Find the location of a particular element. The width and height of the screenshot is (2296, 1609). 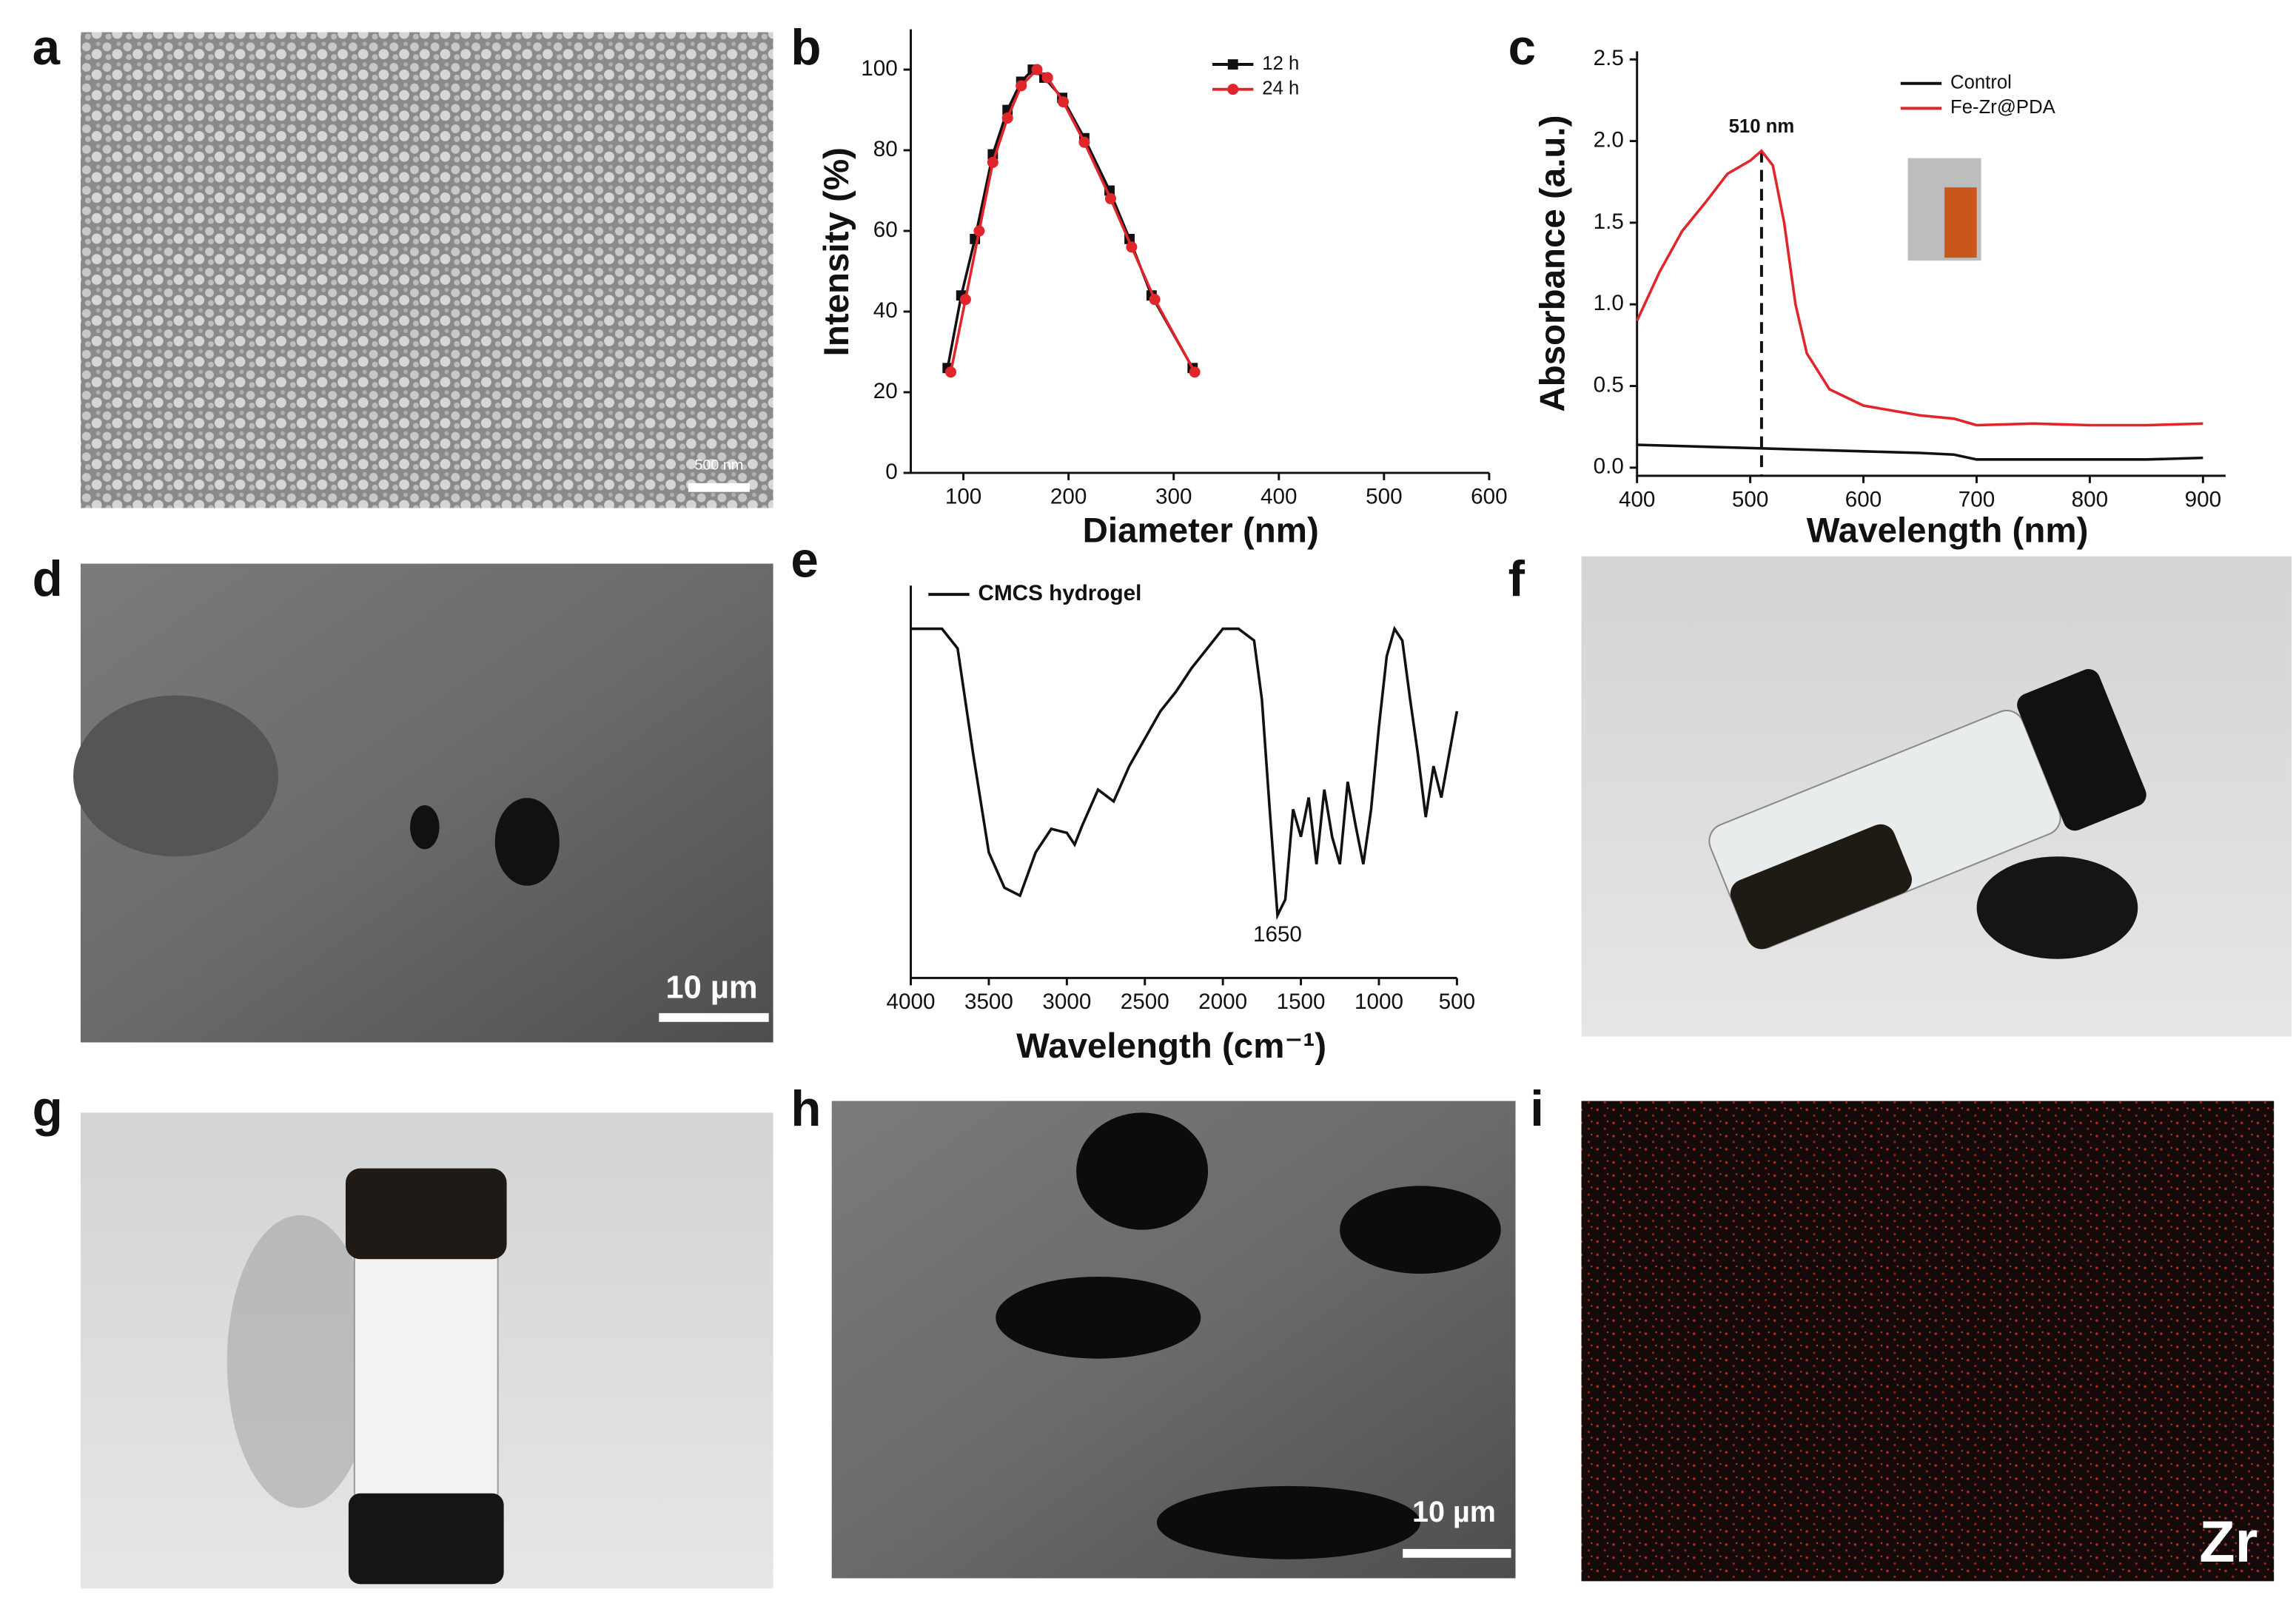

y-tick-label: 2.0 is located at coordinates (1609, 139).